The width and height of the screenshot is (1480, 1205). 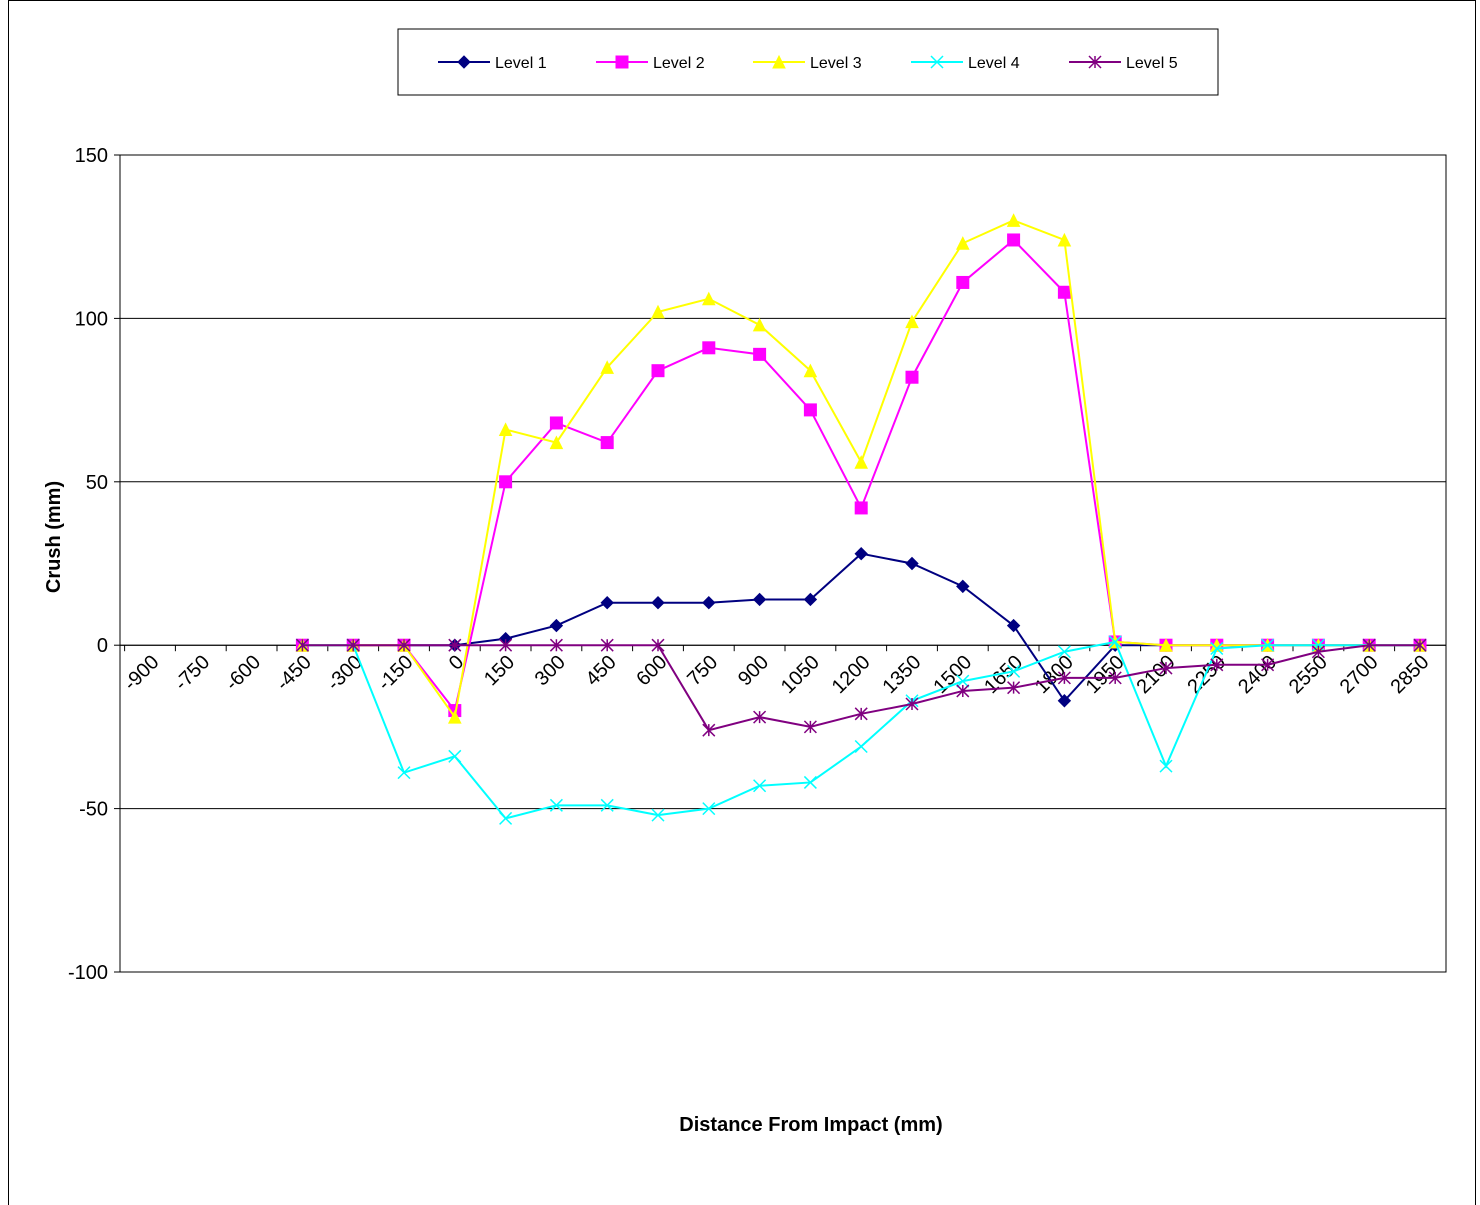 What do you see at coordinates (1152, 63) in the screenshot?
I see `legend-label: Level 5` at bounding box center [1152, 63].